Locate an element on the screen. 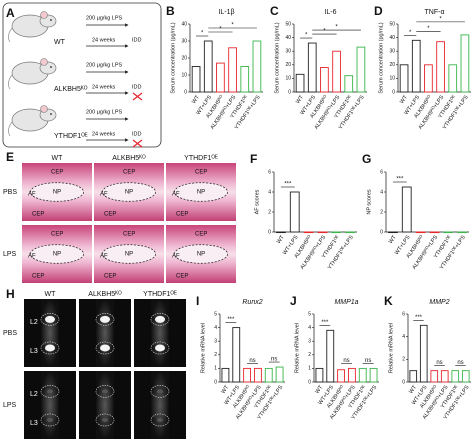 The width and height of the screenshot is (474, 443). np-label: NP is located at coordinates (201, 193).